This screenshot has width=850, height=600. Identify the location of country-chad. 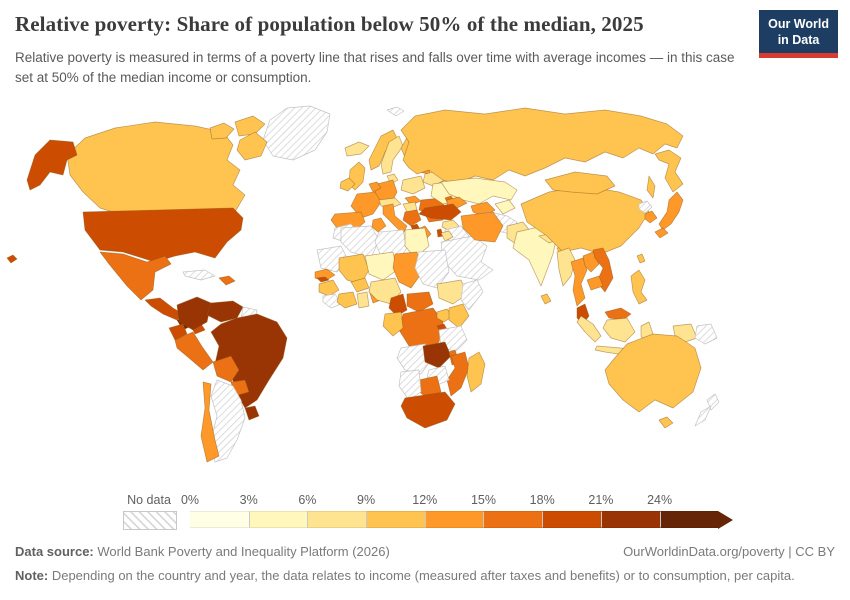
(407, 270).